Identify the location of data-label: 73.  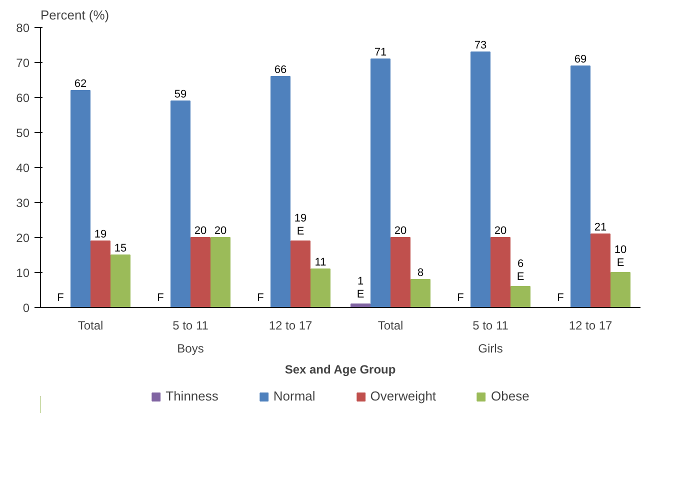
(480, 46).